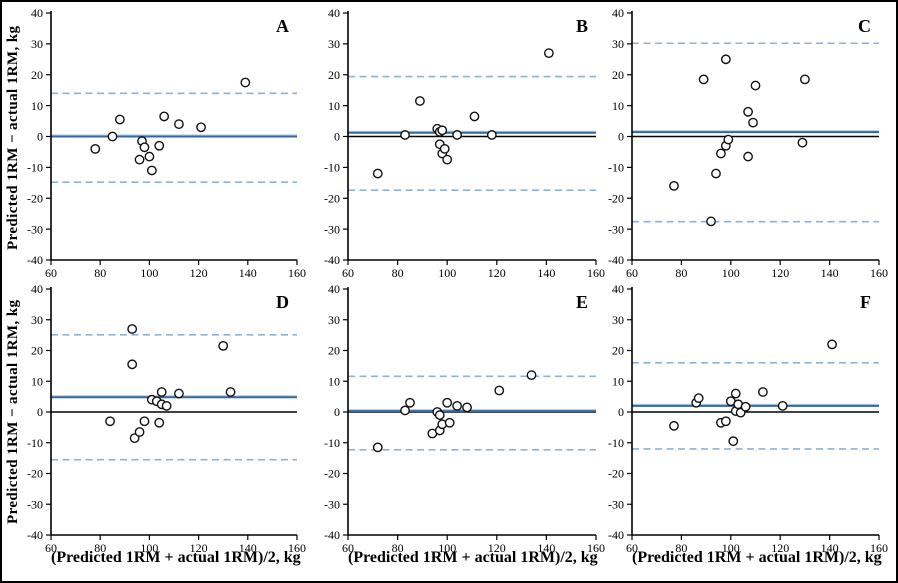 This screenshot has height=583, width=898. What do you see at coordinates (464, 143) in the screenshot?
I see `panel-B: -40 -30 -20 -10 0 10 20 30 40 60 80 100 120 140 160 B` at bounding box center [464, 143].